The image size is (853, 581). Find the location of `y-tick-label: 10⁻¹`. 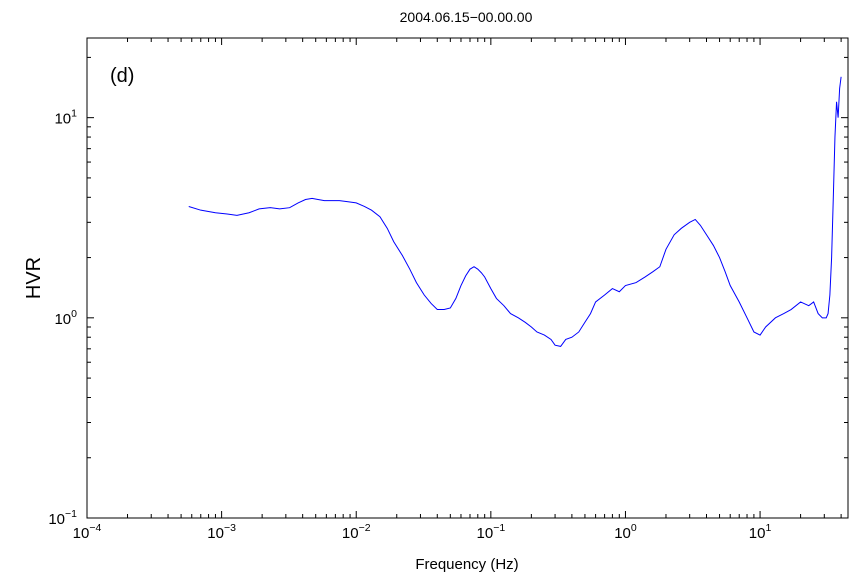

y-tick-label: 10⁻¹ is located at coordinates (62, 518).